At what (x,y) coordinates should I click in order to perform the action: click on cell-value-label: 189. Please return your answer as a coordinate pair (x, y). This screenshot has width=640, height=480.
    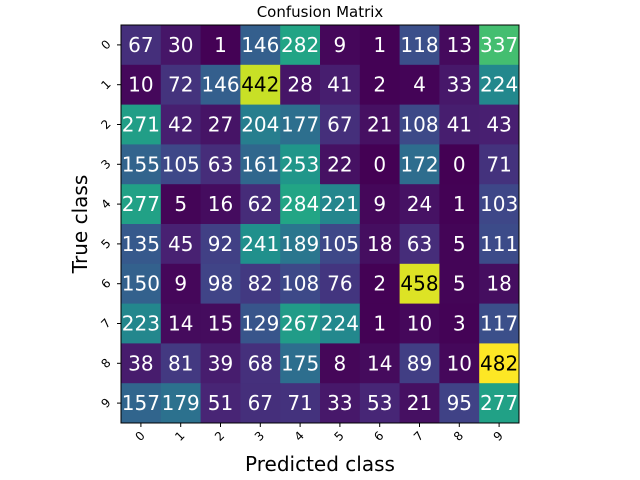
    Looking at the image, I should click on (300, 244).